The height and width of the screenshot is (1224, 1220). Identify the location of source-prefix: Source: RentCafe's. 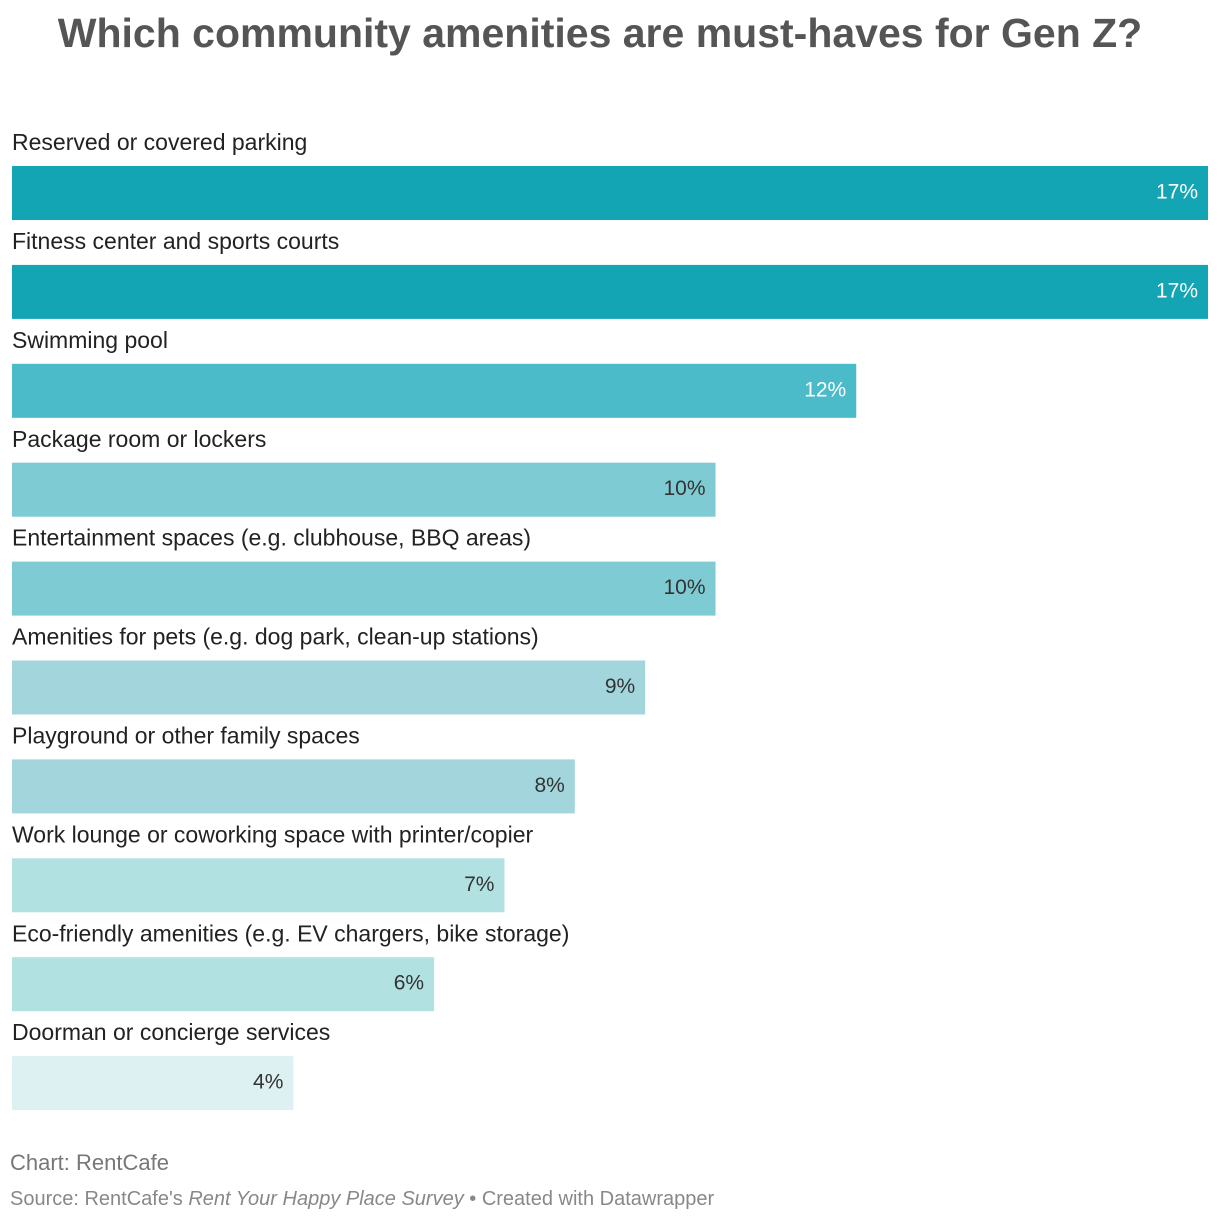
(99, 1199).